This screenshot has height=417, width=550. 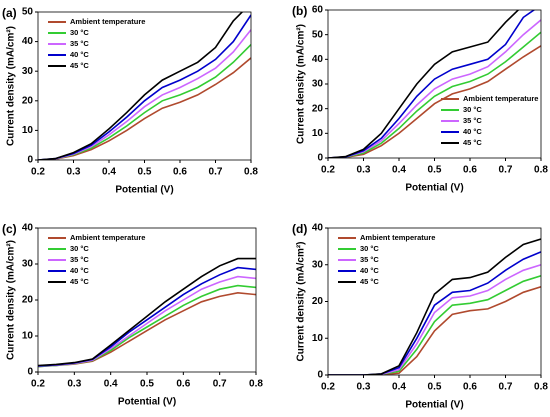 What do you see at coordinates (299, 11) in the screenshot?
I see `panel-label: (b)` at bounding box center [299, 11].